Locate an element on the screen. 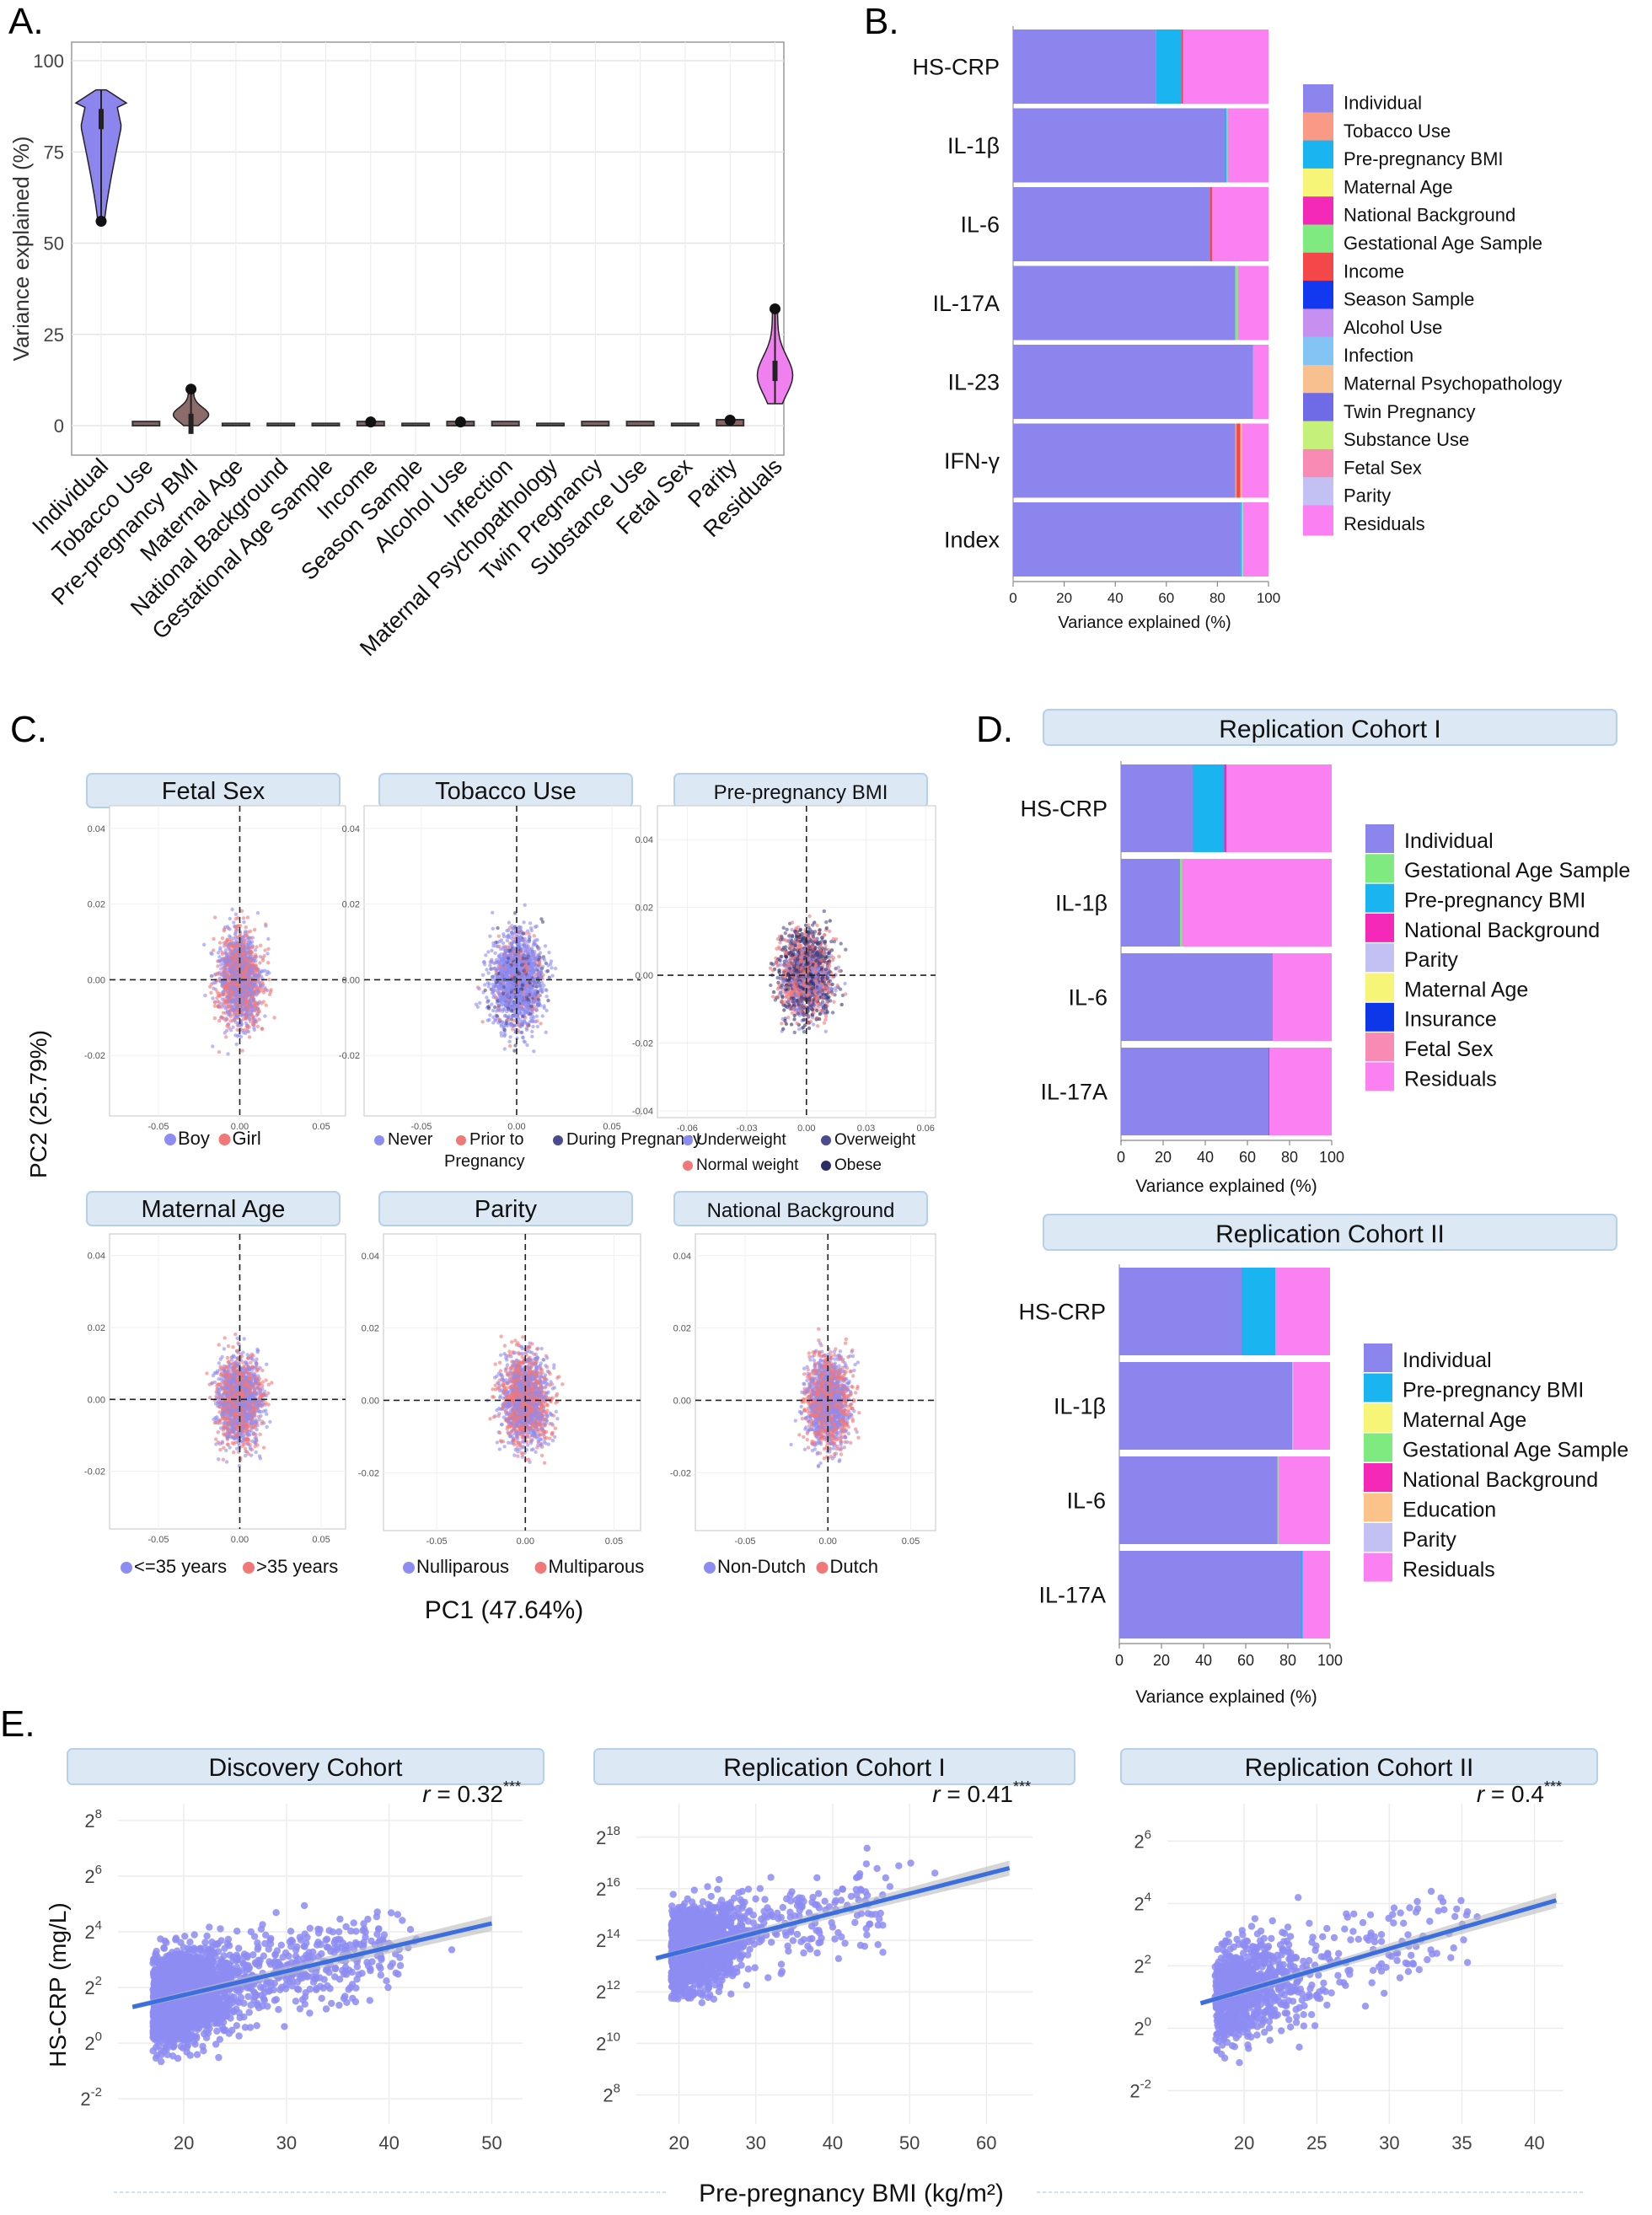 The width and height of the screenshot is (1652, 2215). chart-a-ytick: 50 is located at coordinates (54, 244).